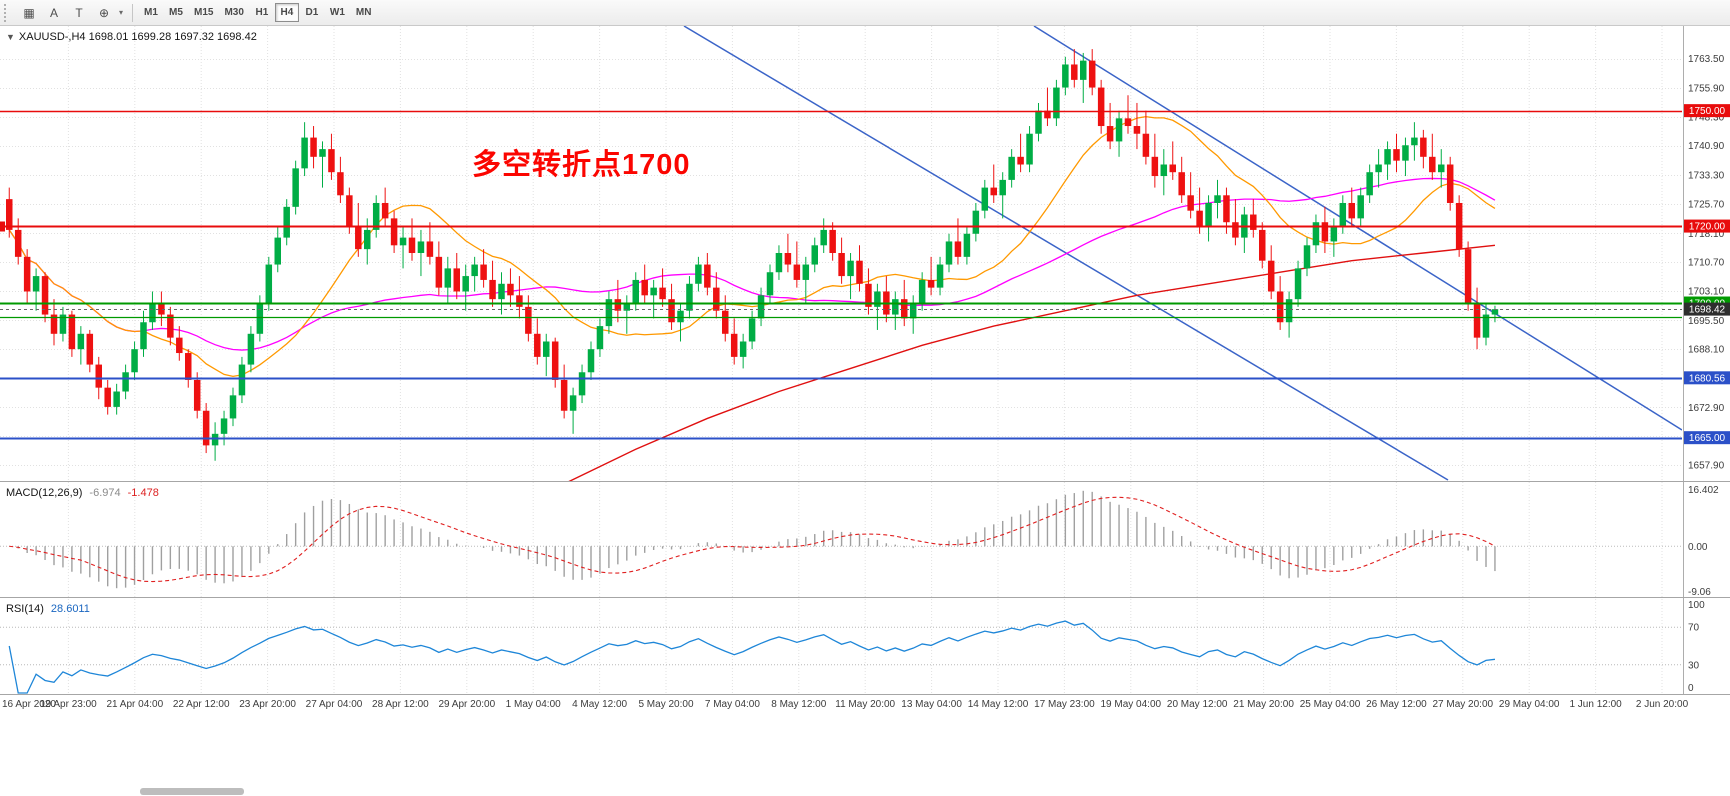  Describe the element at coordinates (68, 704) in the screenshot. I see `svg-text: 19 Apr 23:00` at that location.